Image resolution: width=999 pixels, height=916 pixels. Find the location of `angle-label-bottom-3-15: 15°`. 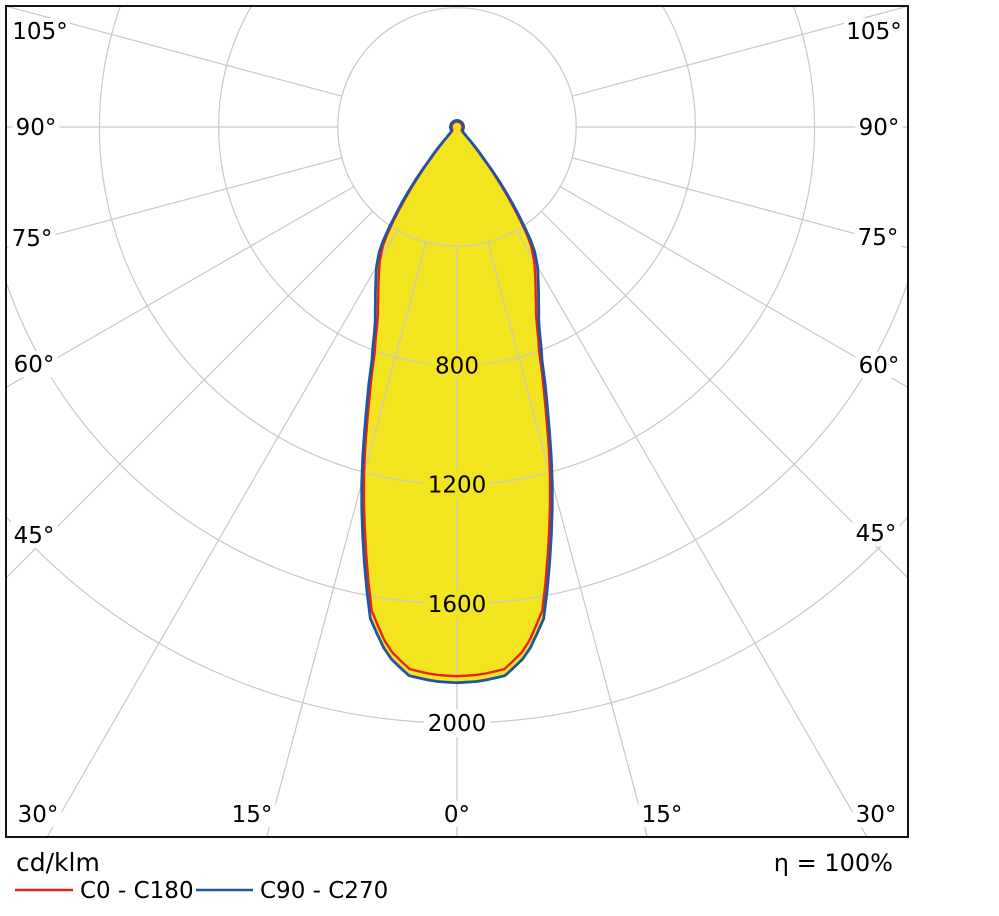

angle-label-bottom-3-15: 15° is located at coordinates (662, 815).